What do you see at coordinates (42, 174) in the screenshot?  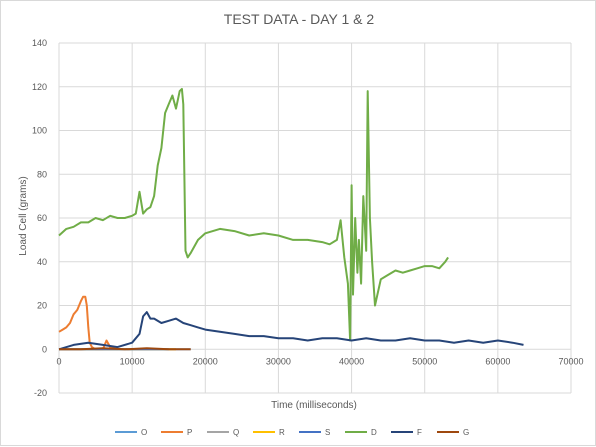 I see `y-tick-label: 80` at bounding box center [42, 174].